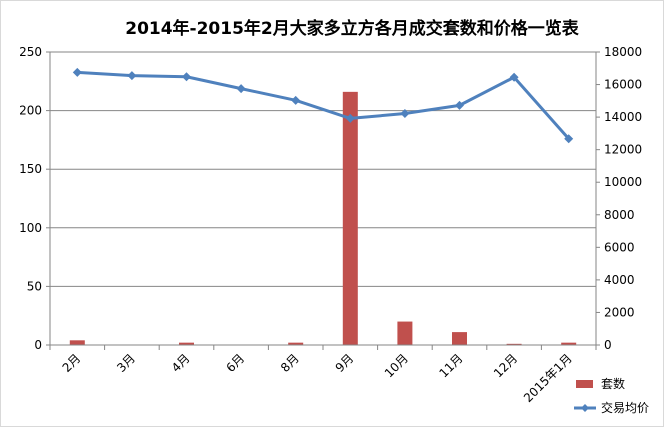 This screenshot has height=431, width=664. I want to click on y-right-tick-label: 10000, so click(623, 182).